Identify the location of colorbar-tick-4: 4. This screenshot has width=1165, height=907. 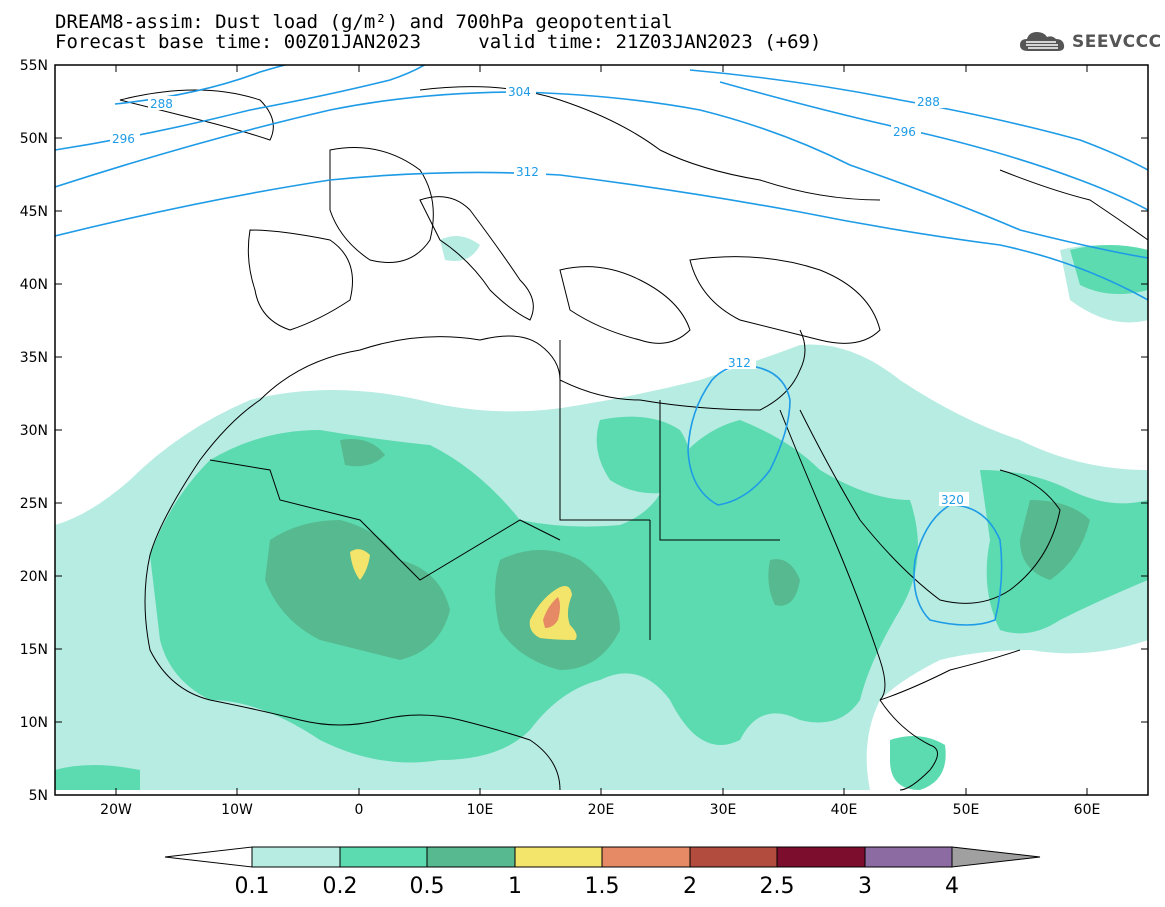
(952, 886).